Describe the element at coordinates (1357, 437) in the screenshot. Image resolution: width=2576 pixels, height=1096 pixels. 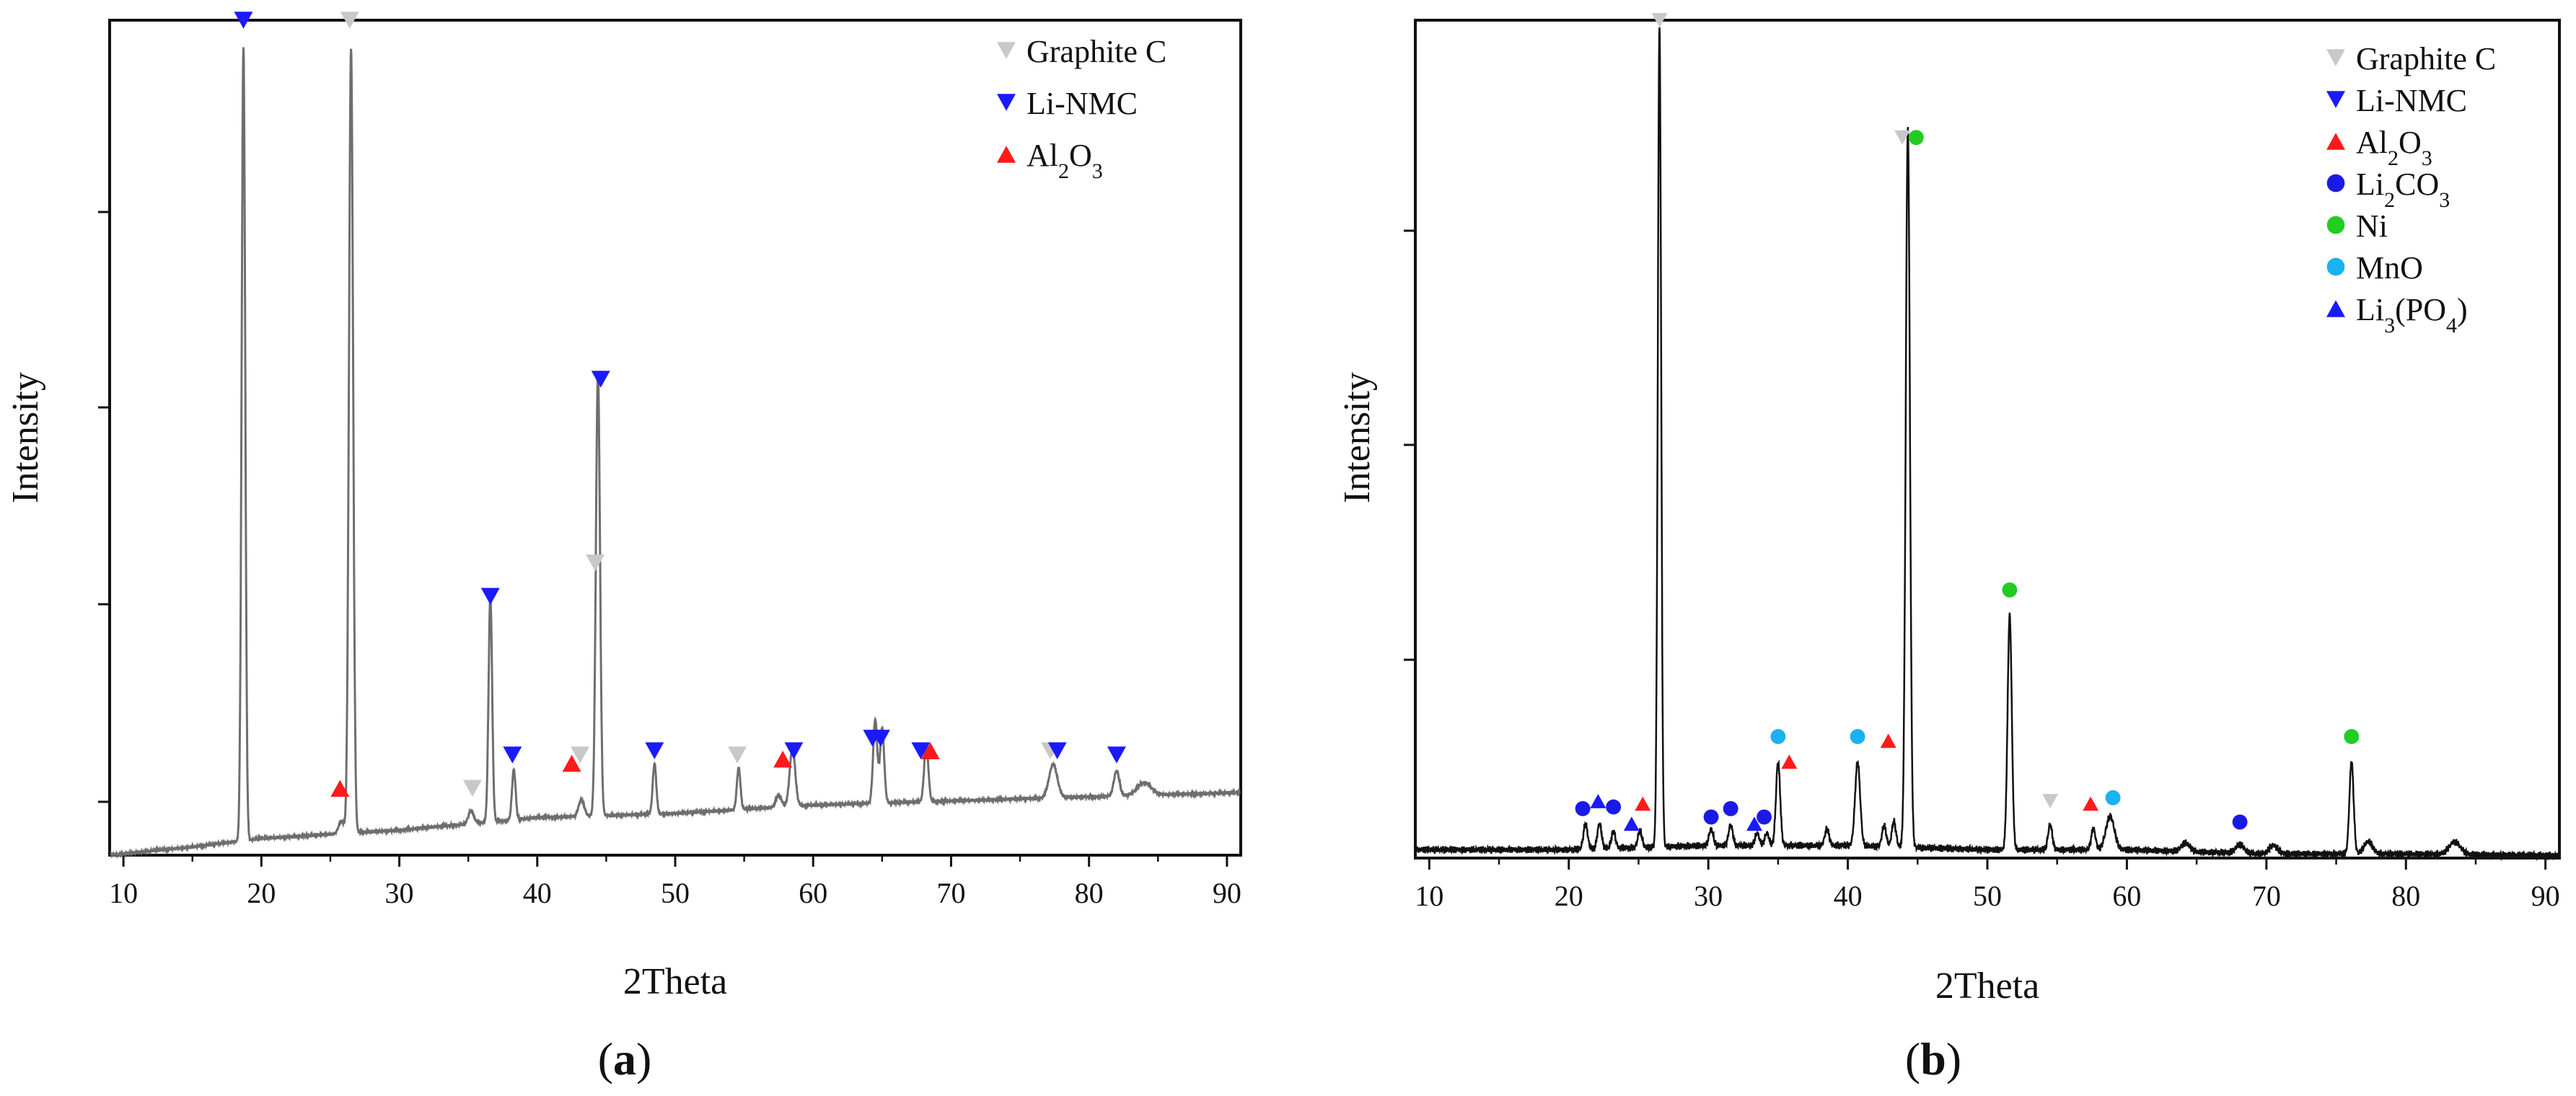
I see `panel-b-y-axis-label: Intensity` at that location.